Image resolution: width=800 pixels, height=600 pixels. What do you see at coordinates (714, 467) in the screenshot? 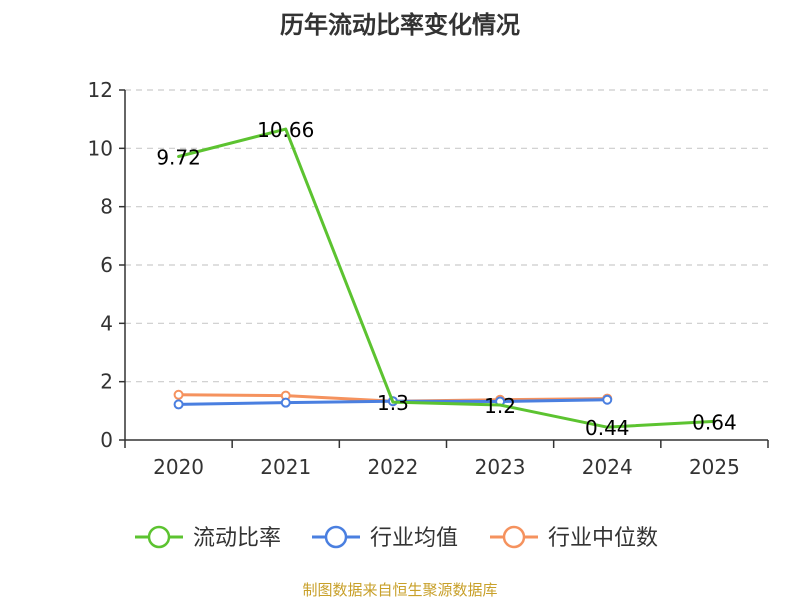
I see `x-tick-label: 2025` at bounding box center [714, 467].